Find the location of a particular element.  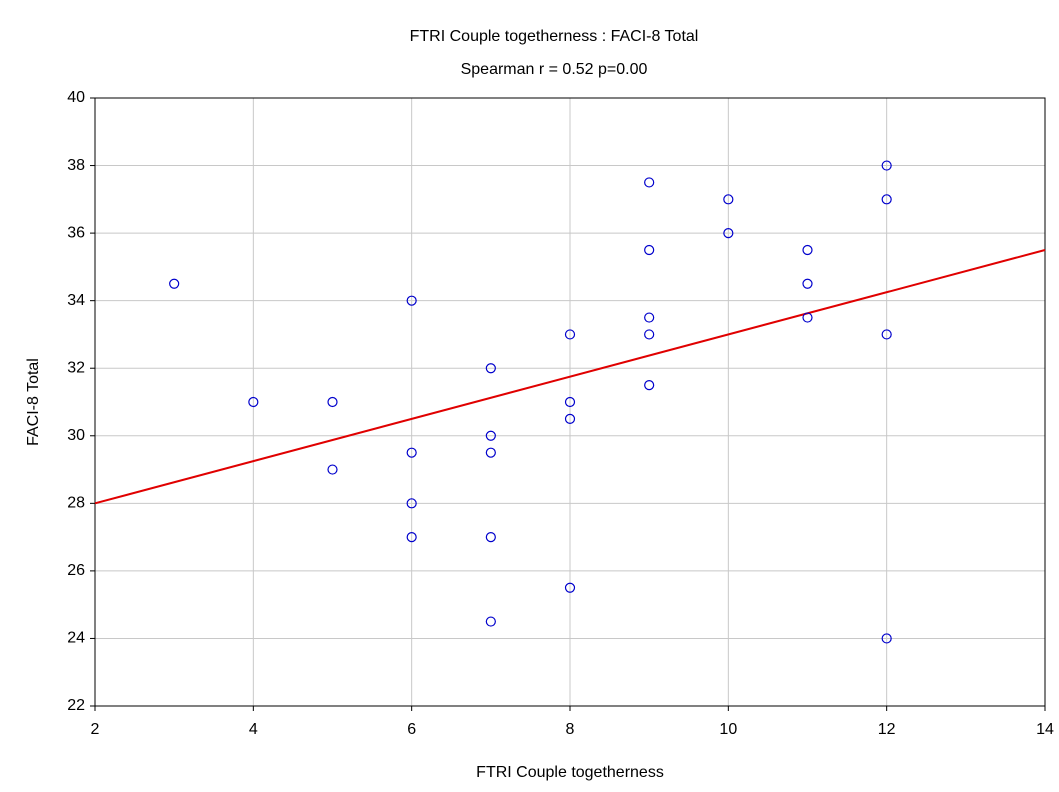

x-tick-label: 14 is located at coordinates (1045, 729).